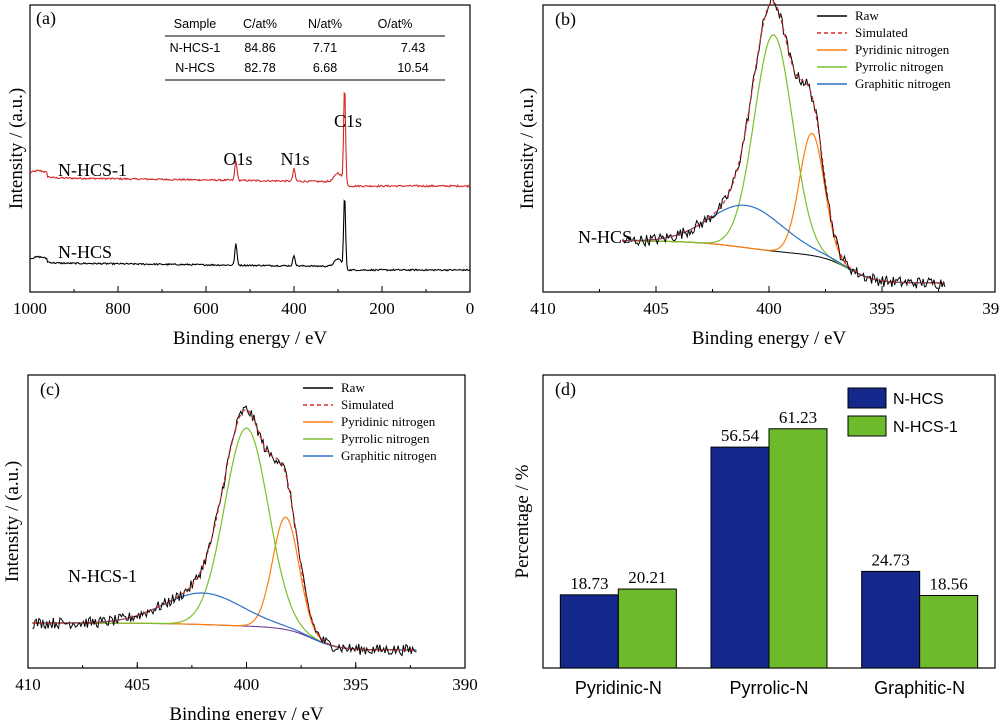 The image size is (1000, 720). What do you see at coordinates (647, 577) in the screenshot?
I see `panel-d-bar-value: 20.21` at bounding box center [647, 577].